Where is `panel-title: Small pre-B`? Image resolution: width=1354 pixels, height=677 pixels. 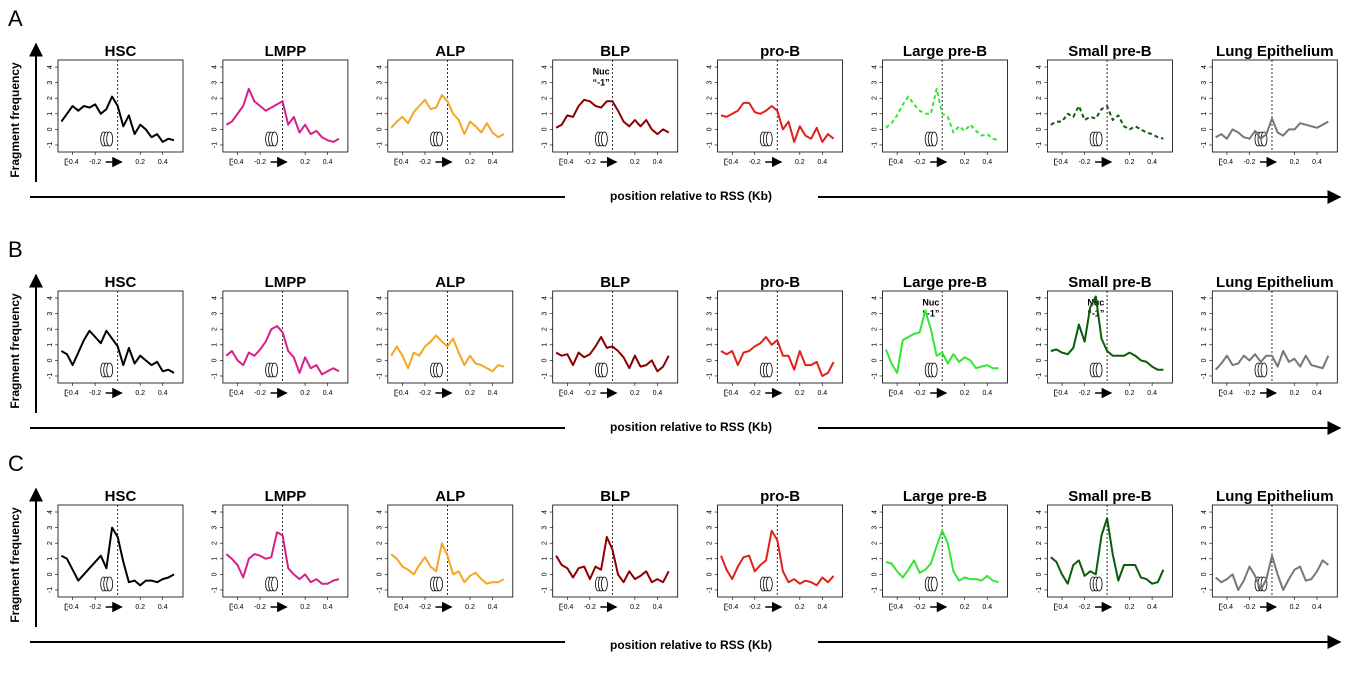
panel-title: Small pre-B is located at coordinates (1110, 282).